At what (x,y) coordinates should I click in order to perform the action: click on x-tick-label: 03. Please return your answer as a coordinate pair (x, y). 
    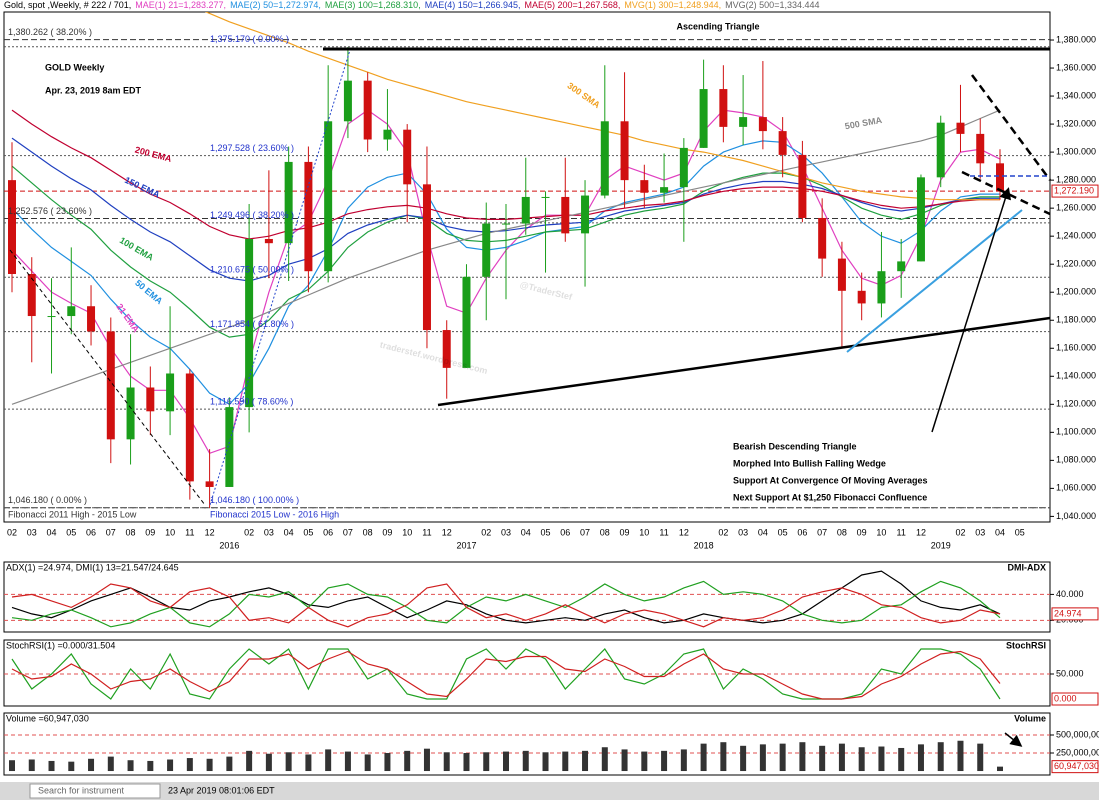
    Looking at the image, I should click on (506, 532).